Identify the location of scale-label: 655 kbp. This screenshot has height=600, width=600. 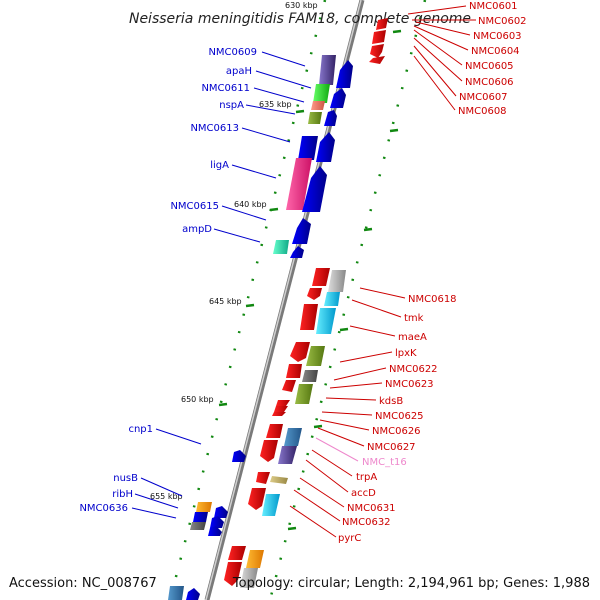
(166, 496).